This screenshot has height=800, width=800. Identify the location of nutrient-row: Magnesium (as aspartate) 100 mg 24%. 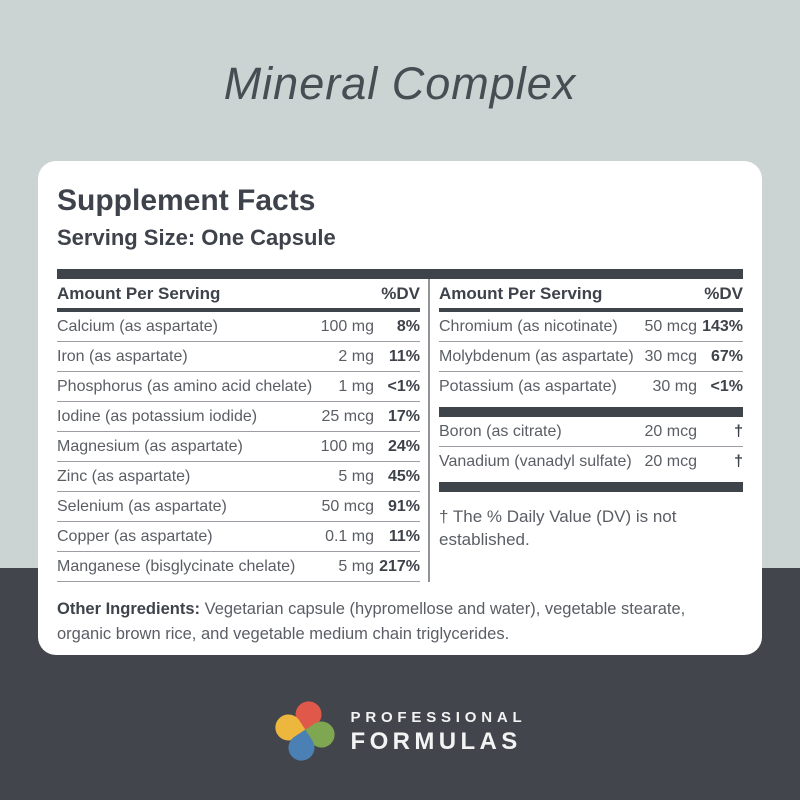
(238, 447).